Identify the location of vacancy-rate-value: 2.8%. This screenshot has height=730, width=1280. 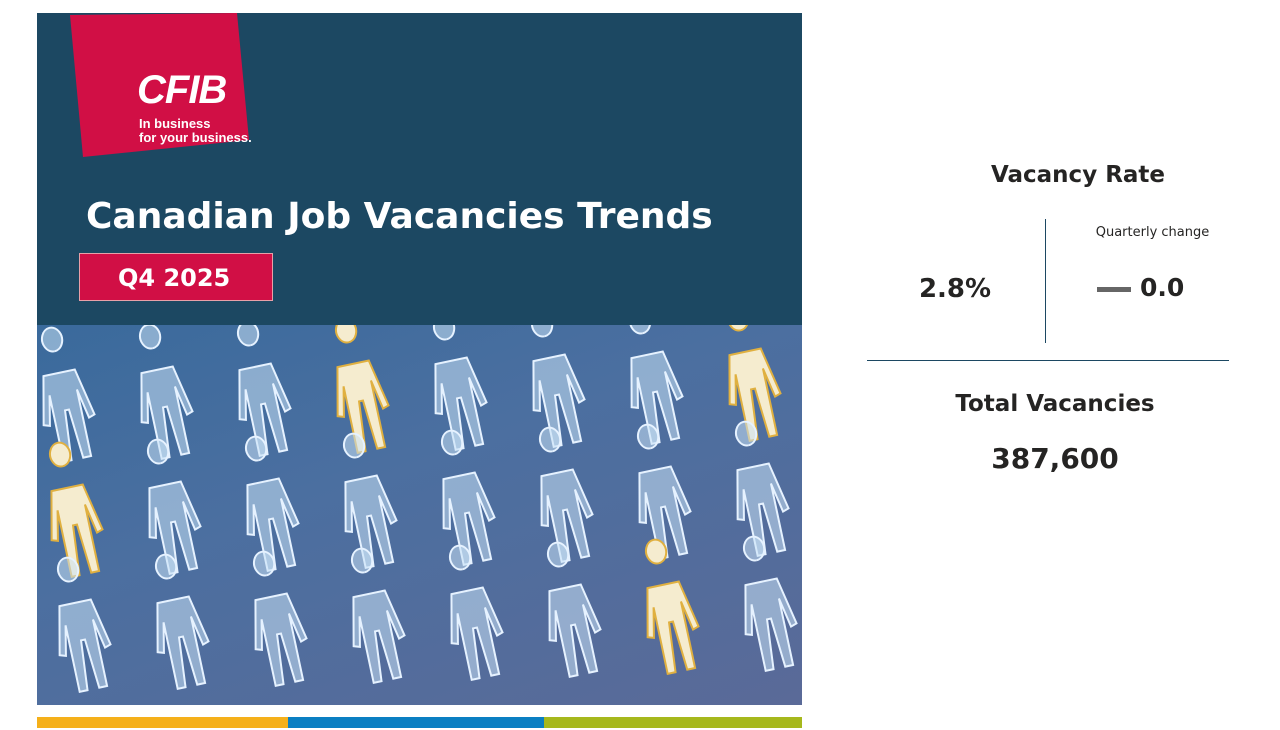
(955, 289).